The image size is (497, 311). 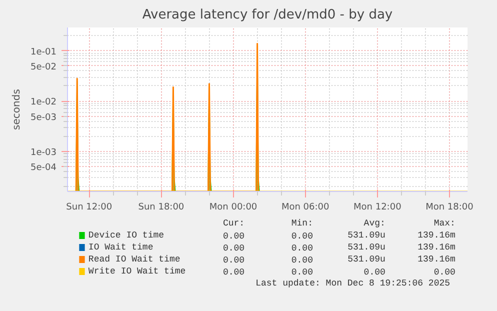 I want to click on legend-label: Read IO Wait time, so click(x=134, y=259).